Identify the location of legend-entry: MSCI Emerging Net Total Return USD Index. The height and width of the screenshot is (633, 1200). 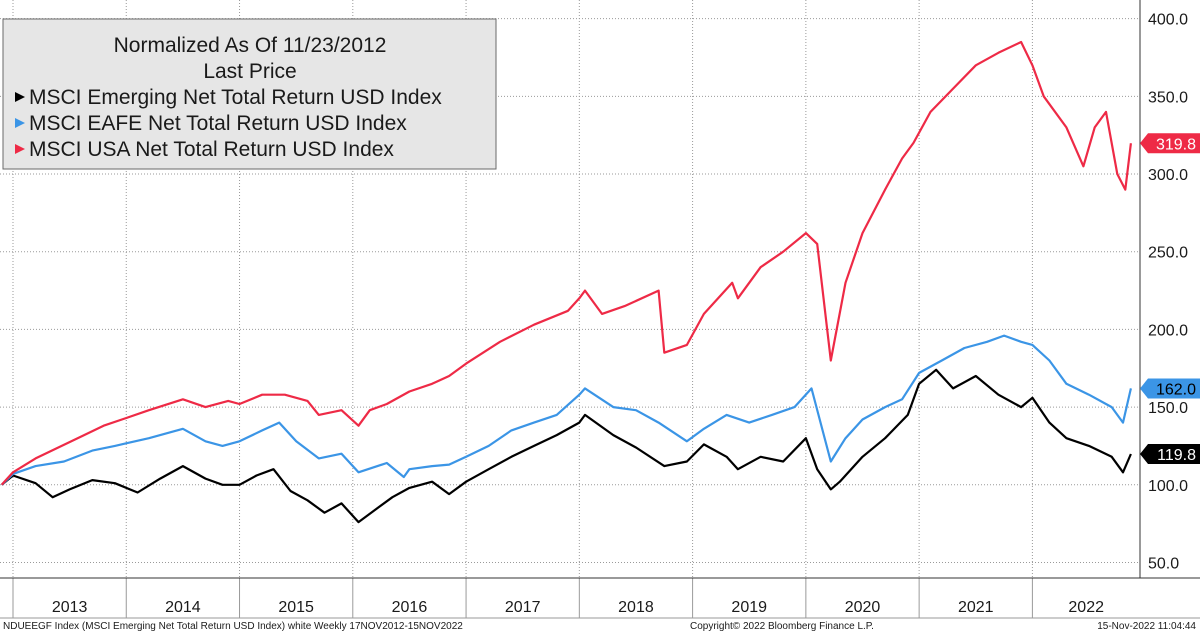
(228, 97).